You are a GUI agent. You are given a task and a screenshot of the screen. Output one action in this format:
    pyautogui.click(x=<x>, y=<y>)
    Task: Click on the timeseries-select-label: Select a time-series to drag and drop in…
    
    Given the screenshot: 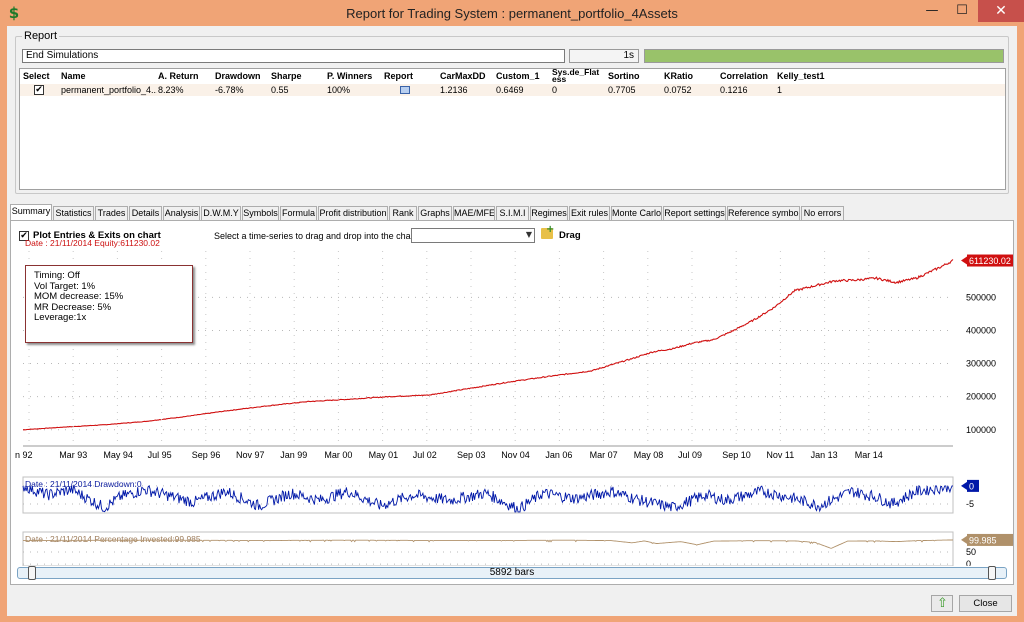 What is the action you would take?
    pyautogui.click(x=318, y=236)
    